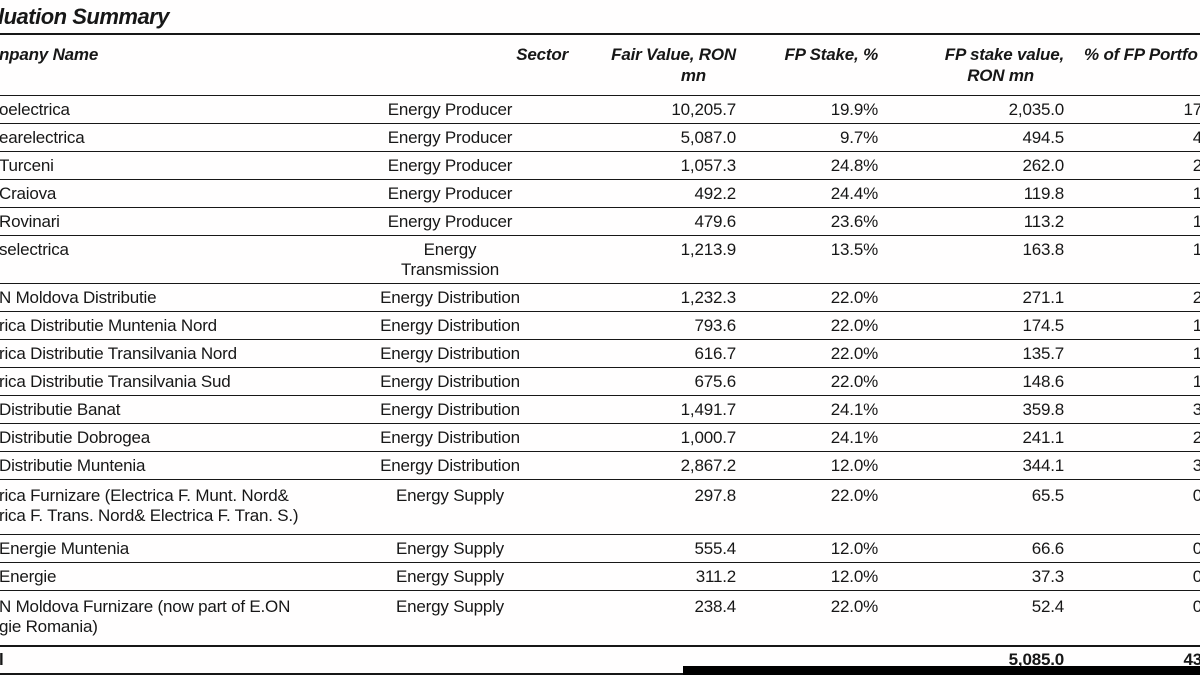  I want to click on fp-stake-value-cell: 148.6, so click(975, 381).